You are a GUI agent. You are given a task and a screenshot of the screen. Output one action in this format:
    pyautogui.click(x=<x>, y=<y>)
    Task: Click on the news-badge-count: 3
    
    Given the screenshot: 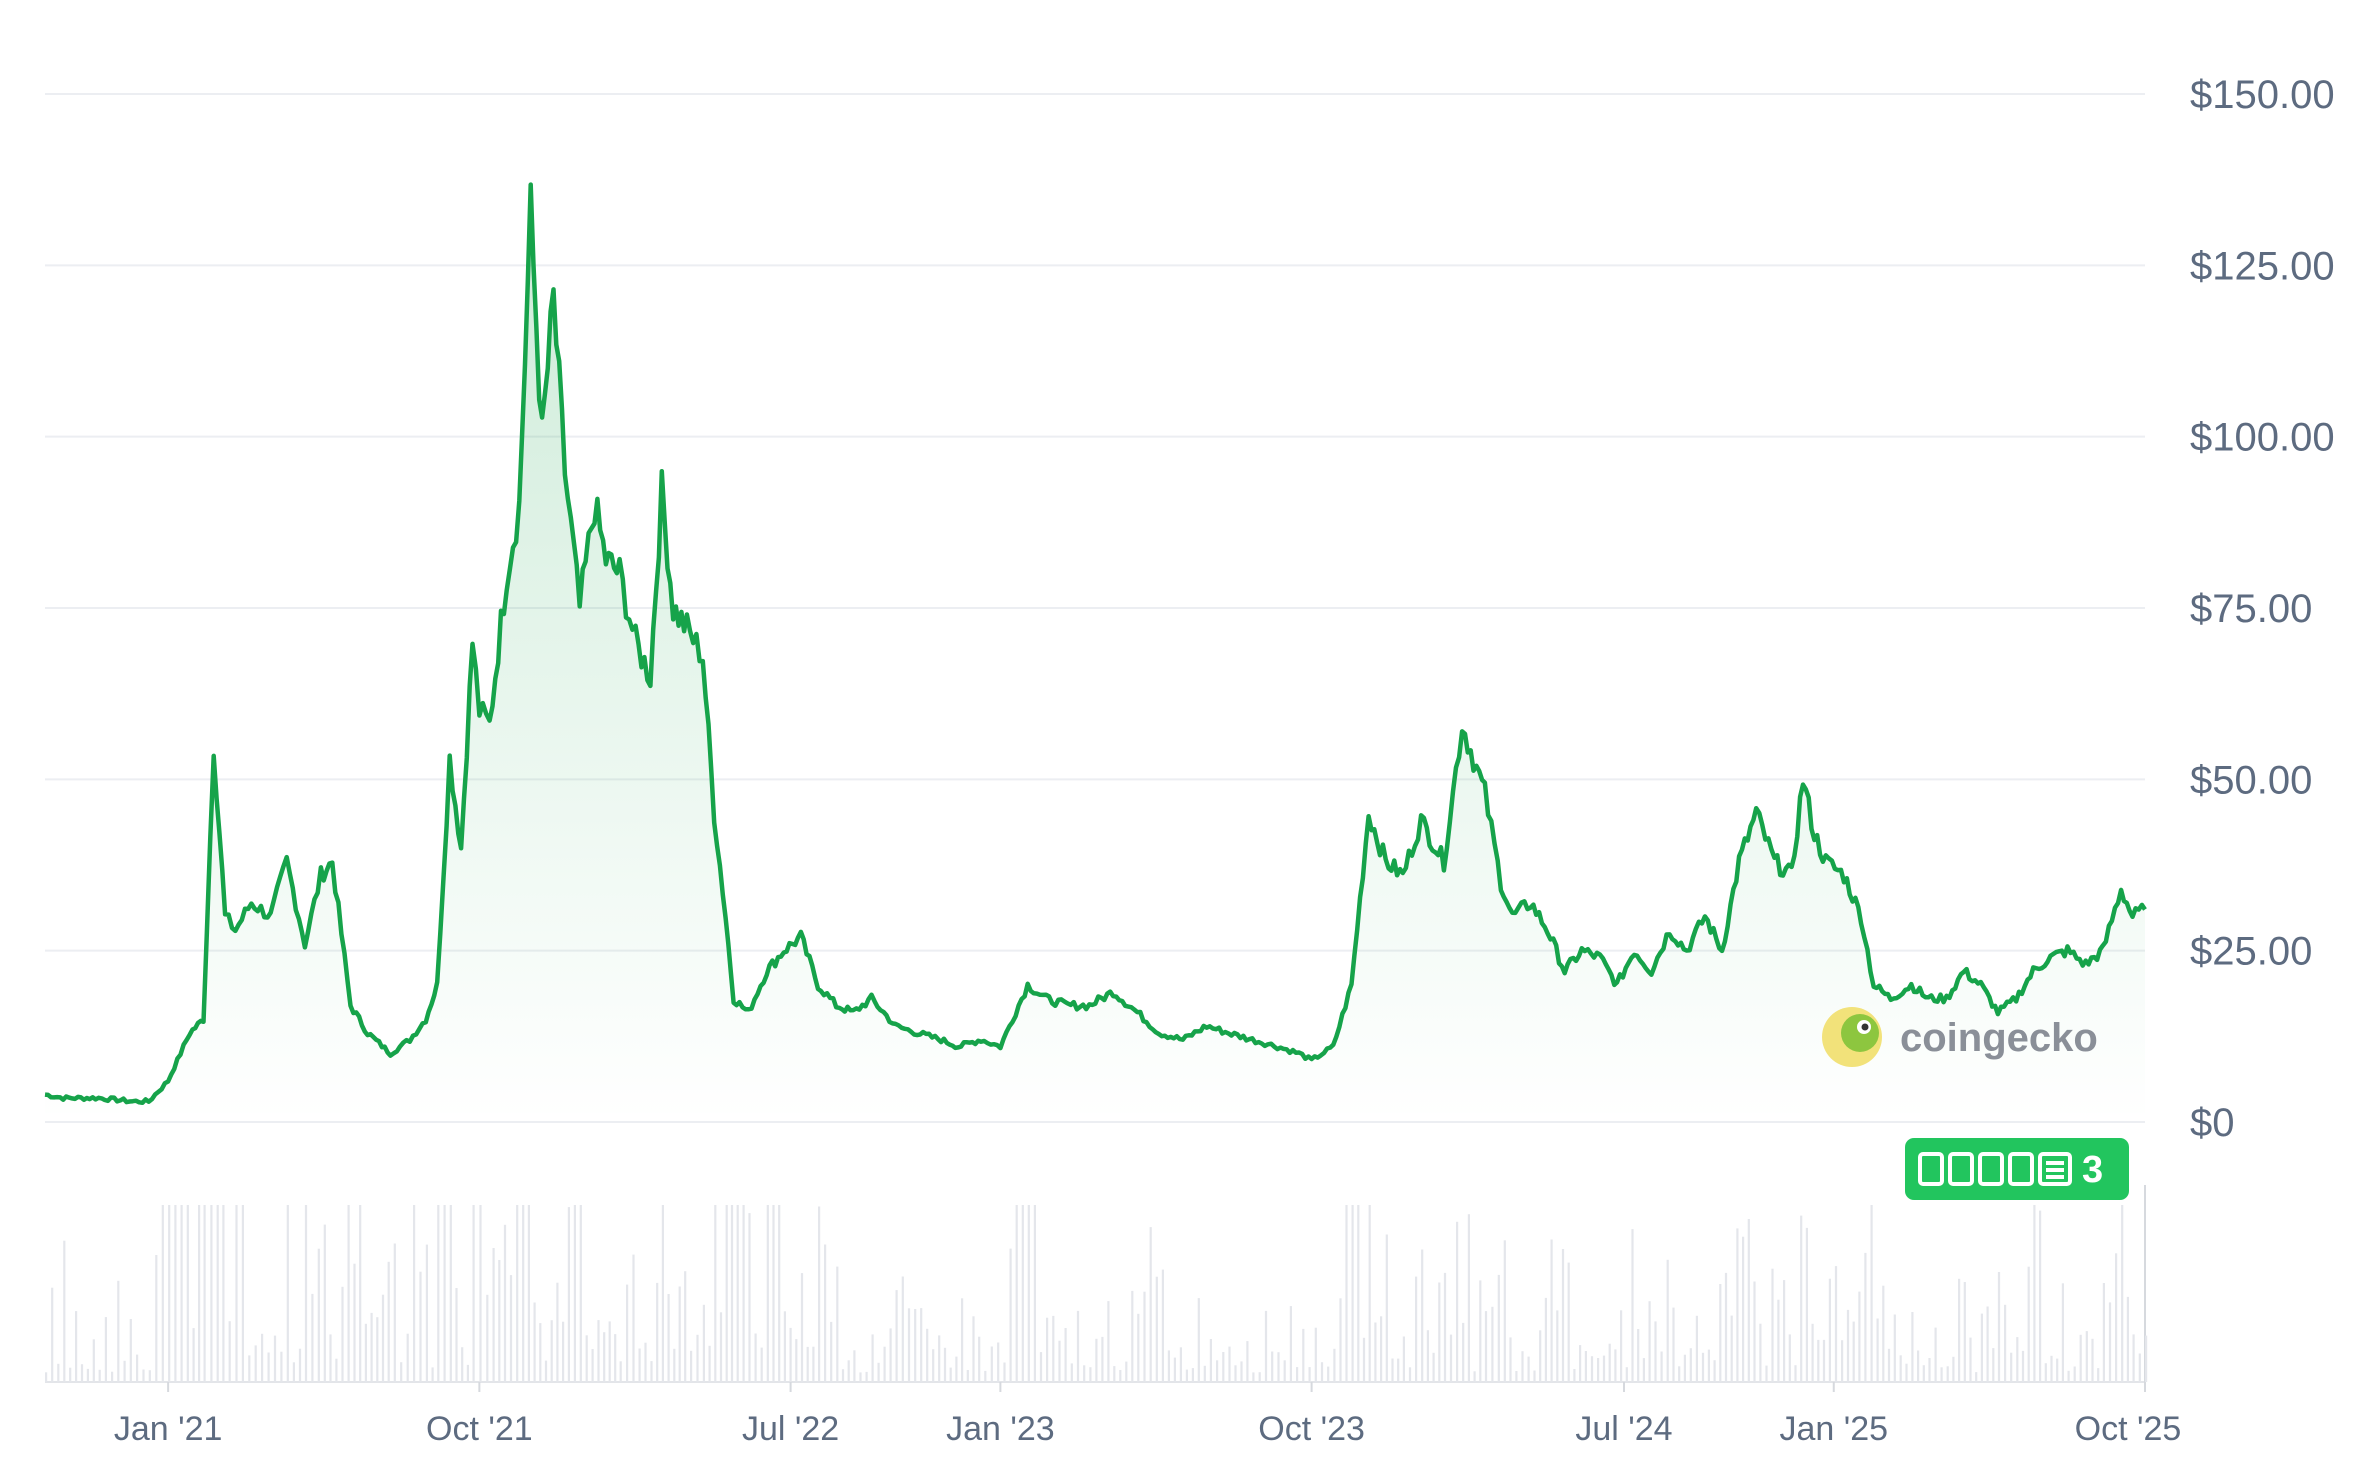 What is the action you would take?
    pyautogui.click(x=2092, y=1170)
    